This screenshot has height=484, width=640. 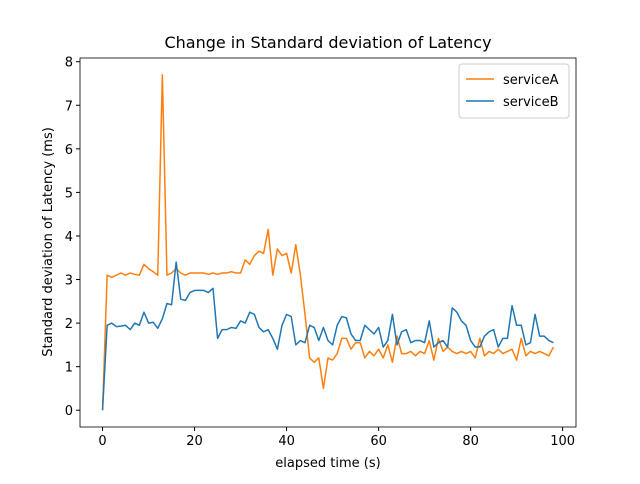 I want to click on x-tick-label: 60, so click(x=378, y=441).